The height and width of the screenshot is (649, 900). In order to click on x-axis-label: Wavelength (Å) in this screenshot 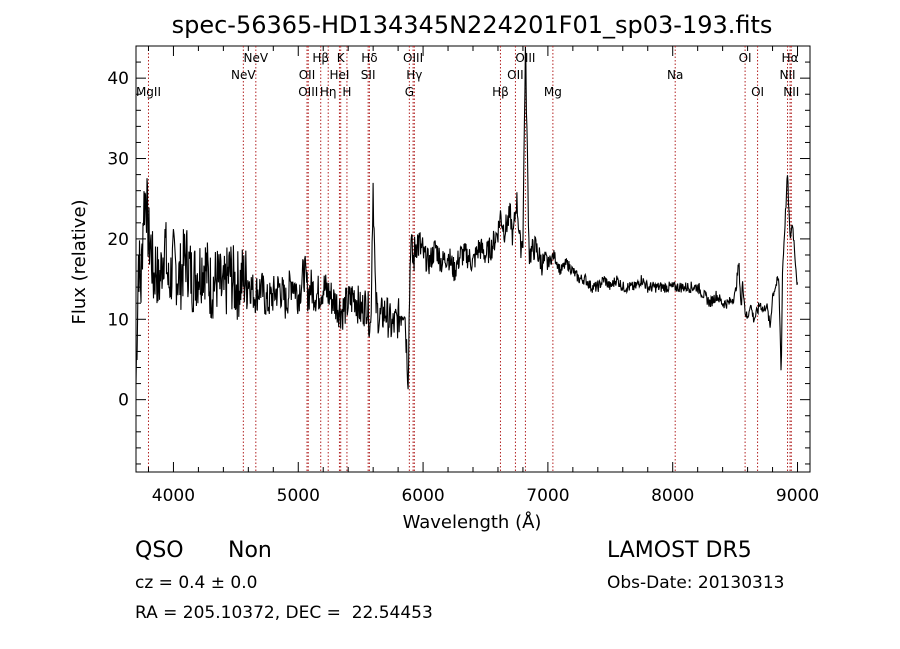, I will do `click(472, 522)`.